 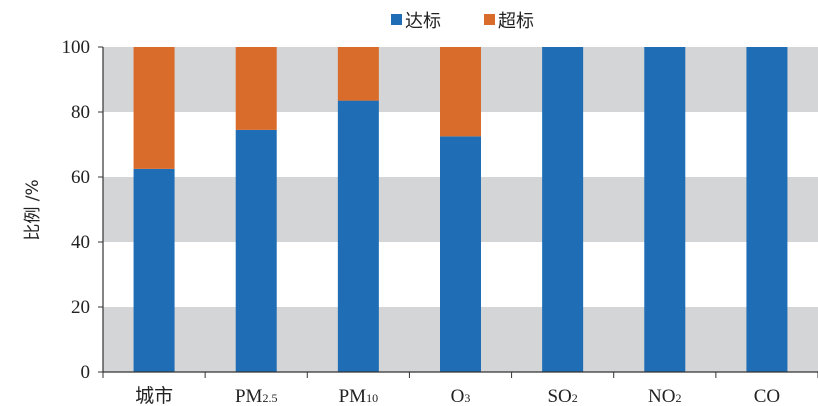 I want to click on y-tick-label: 0, so click(x=86, y=372).